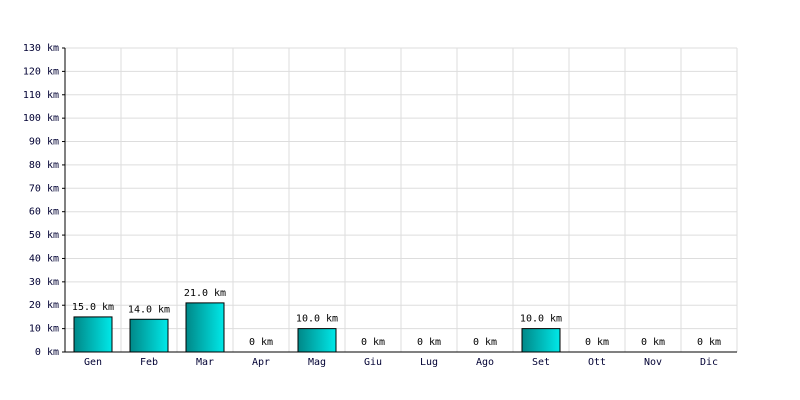 This screenshot has height=400, width=800. What do you see at coordinates (41, 48) in the screenshot?
I see `y-tick-label: 130 km` at bounding box center [41, 48].